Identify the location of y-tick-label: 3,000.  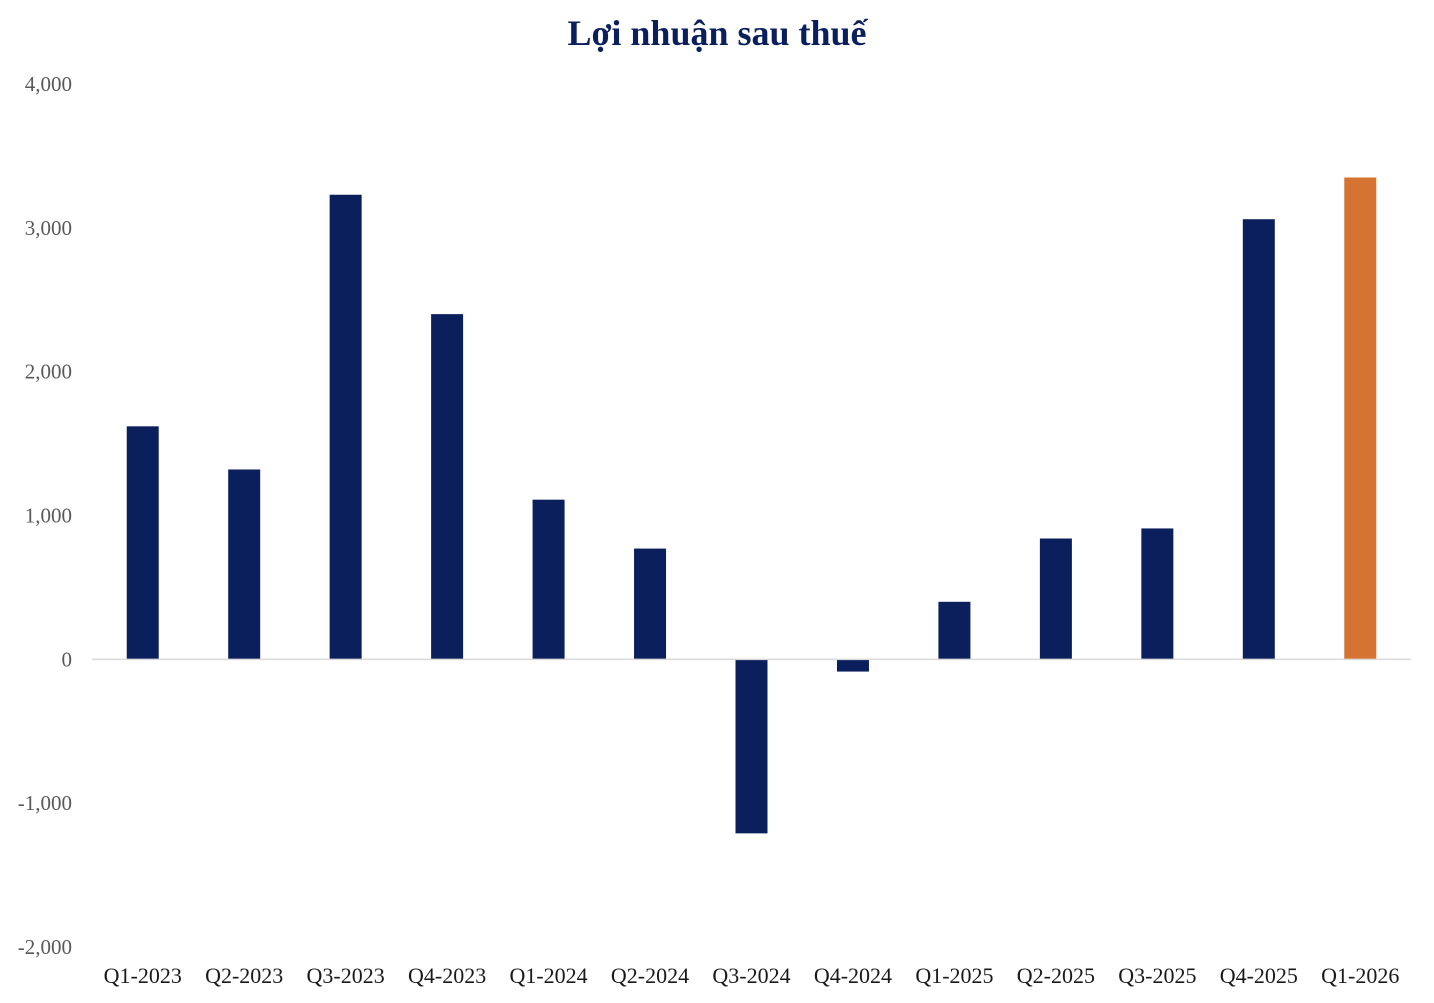
(48, 228).